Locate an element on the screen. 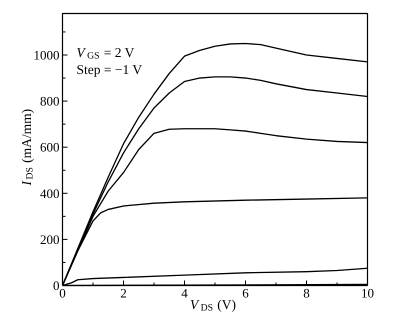  x-tick-label: 2 is located at coordinates (123, 293).